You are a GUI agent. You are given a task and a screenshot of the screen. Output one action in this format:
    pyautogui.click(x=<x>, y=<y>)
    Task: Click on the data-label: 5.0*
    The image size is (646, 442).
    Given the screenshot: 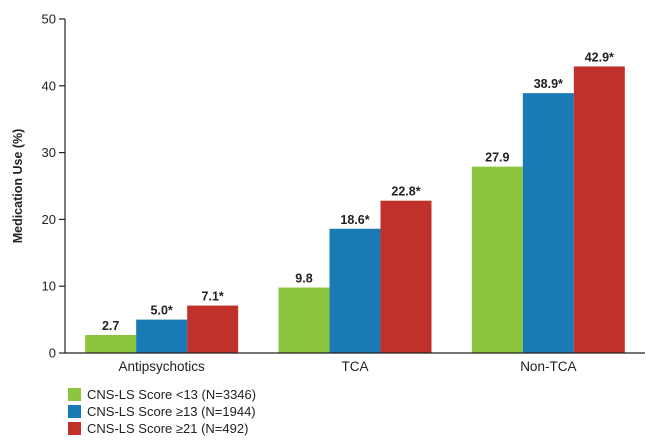 What is the action you would take?
    pyautogui.click(x=162, y=311)
    